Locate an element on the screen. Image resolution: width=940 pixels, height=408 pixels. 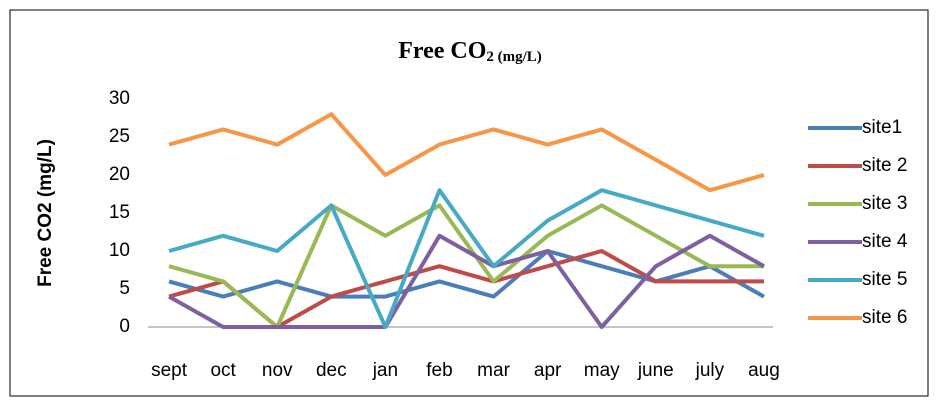
x-tick-label: aug is located at coordinates (764, 370).